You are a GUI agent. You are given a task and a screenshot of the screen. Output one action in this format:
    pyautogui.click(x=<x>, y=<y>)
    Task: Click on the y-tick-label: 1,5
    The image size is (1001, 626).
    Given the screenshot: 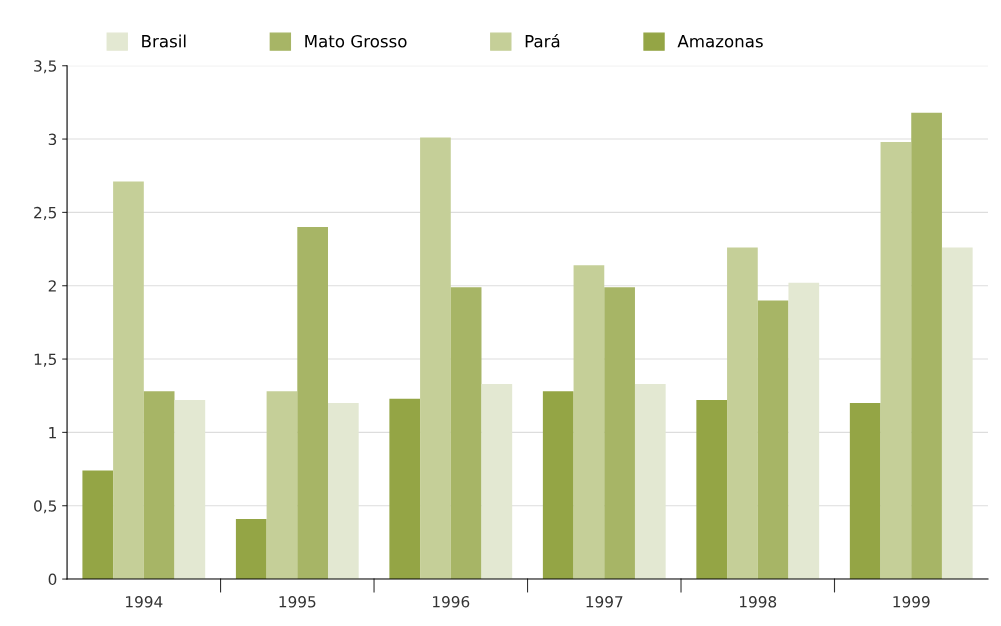 What is the action you would take?
    pyautogui.click(x=45, y=360)
    